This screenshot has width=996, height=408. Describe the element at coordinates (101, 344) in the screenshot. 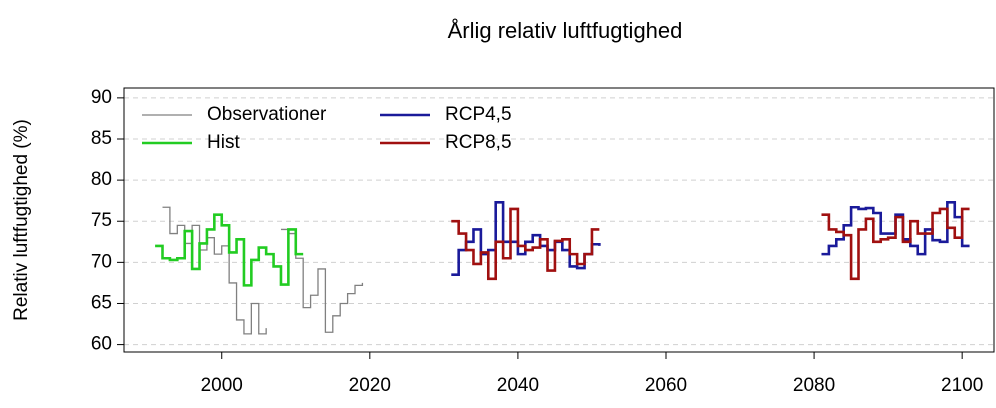

I see `y-tick-label: 60` at that location.